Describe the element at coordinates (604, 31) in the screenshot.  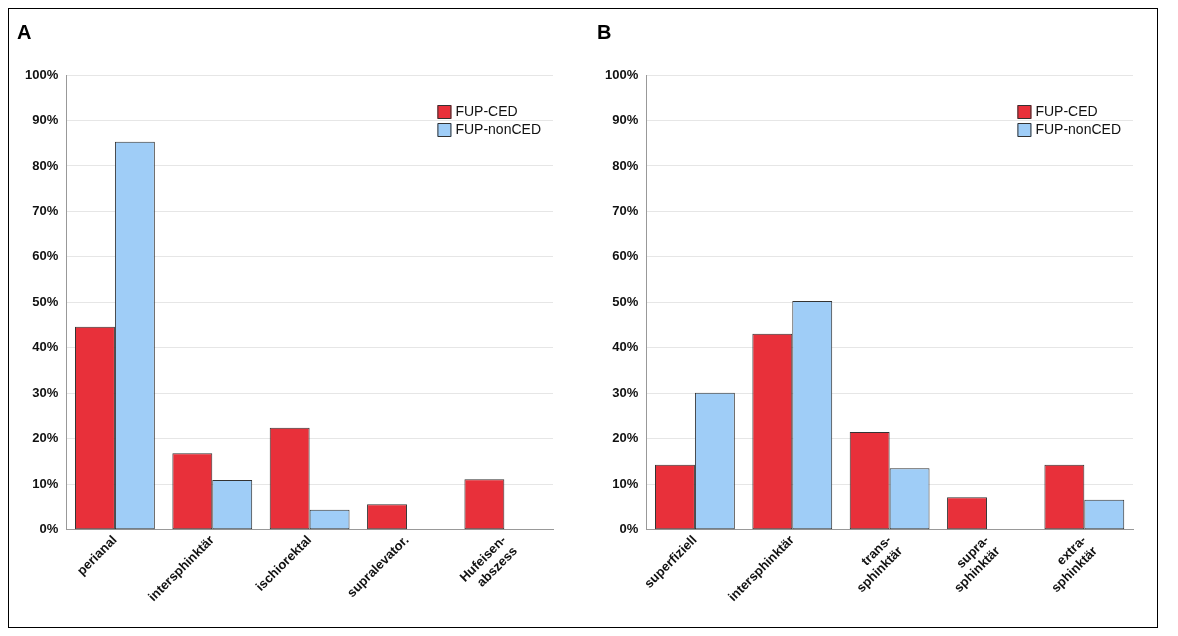
I see `chart-title: B` at that location.